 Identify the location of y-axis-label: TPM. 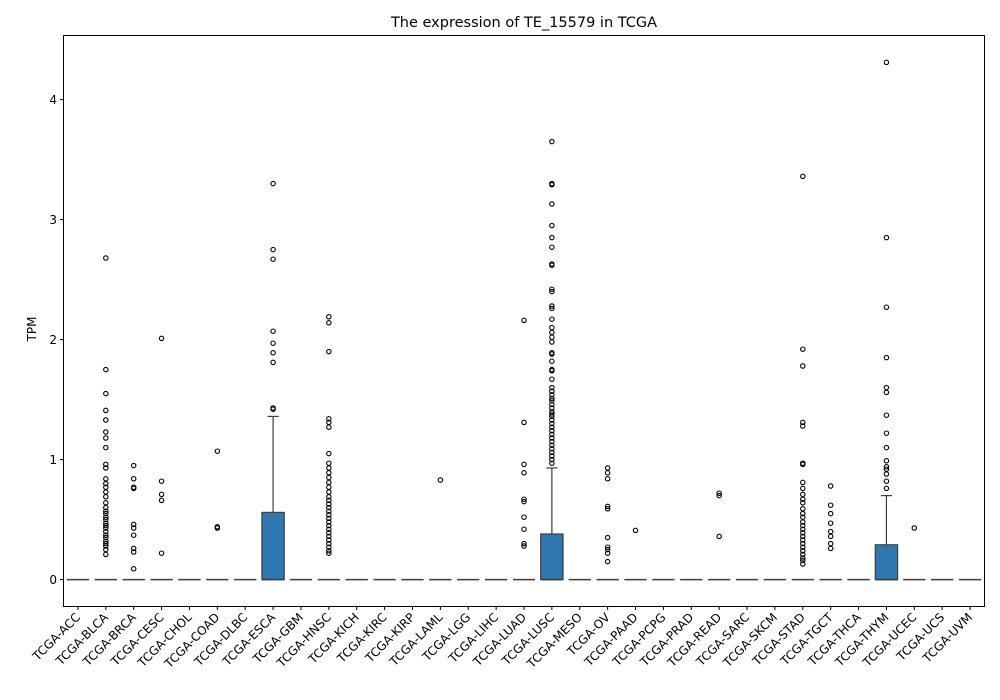
(32, 330).